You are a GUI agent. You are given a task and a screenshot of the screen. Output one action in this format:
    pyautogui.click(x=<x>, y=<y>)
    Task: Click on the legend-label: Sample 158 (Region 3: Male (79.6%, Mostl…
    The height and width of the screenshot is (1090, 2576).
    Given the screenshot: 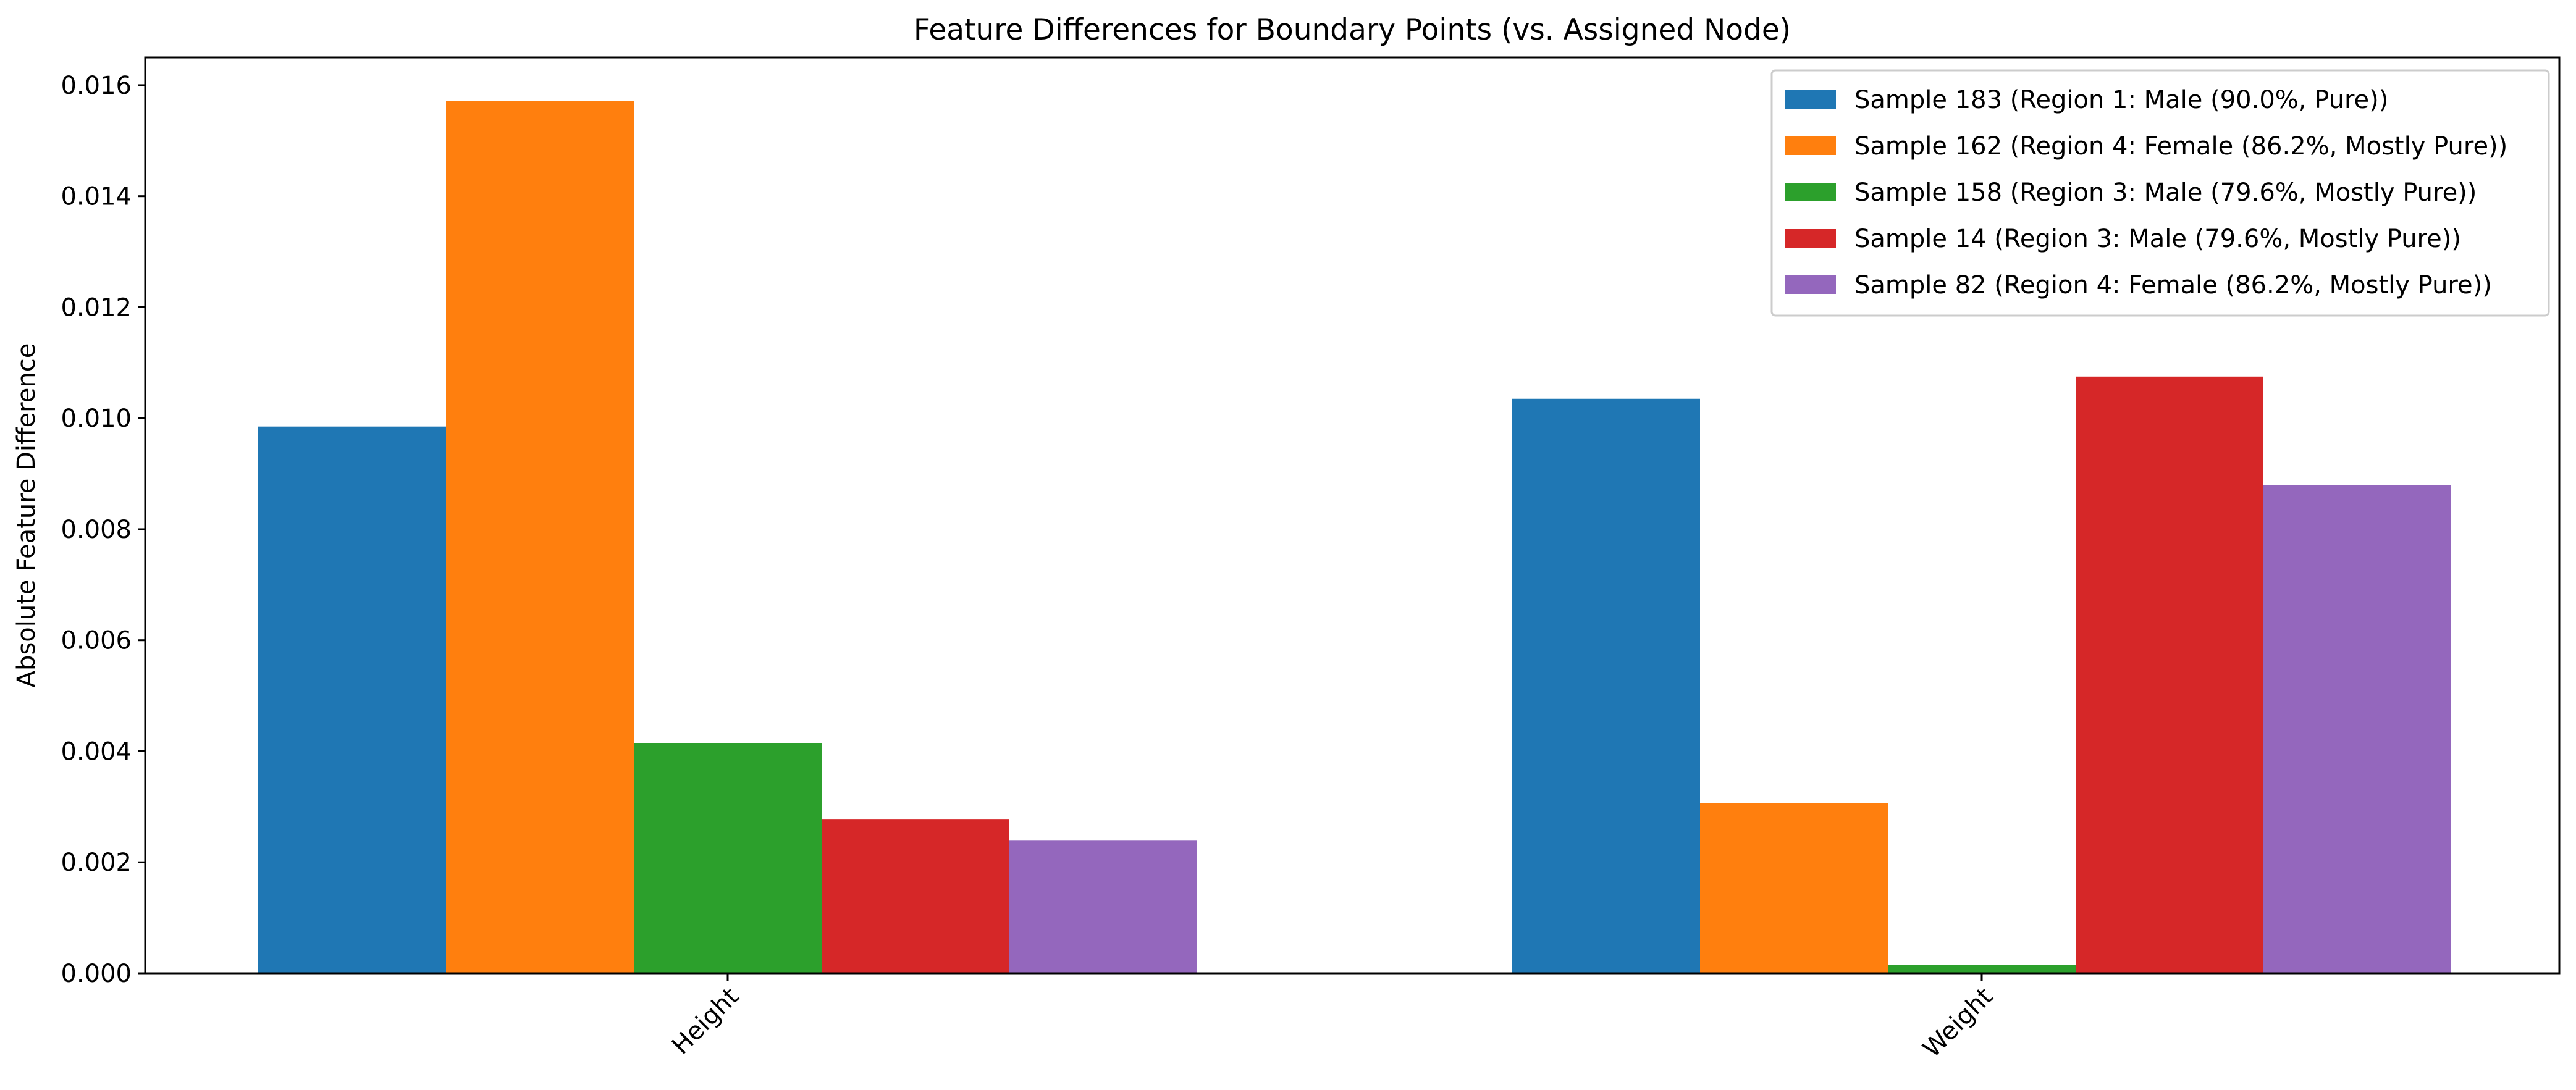 What is the action you would take?
    pyautogui.click(x=2165, y=192)
    